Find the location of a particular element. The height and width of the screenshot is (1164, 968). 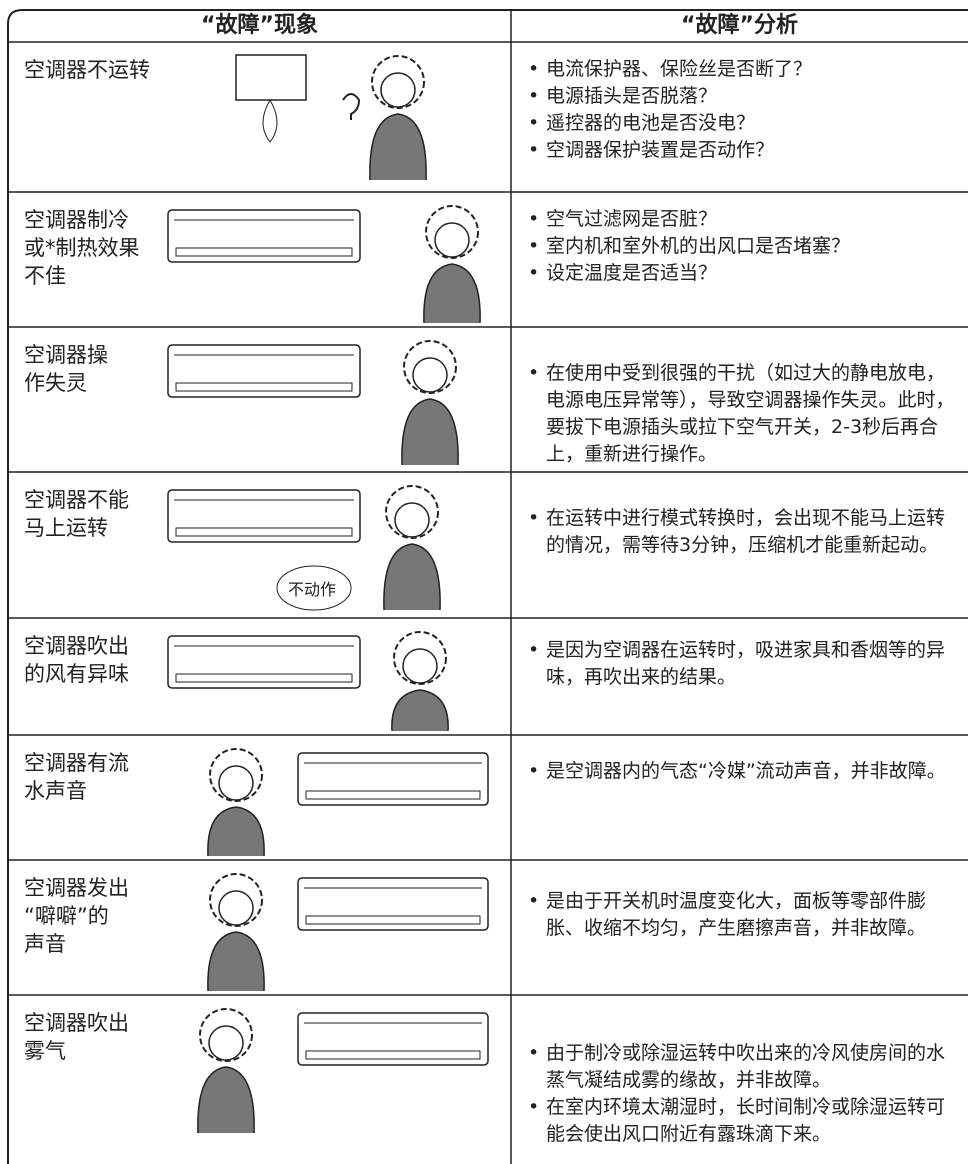

bullet: 室内机和室外机的出风口是否堵塞？ is located at coordinates (744, 246).